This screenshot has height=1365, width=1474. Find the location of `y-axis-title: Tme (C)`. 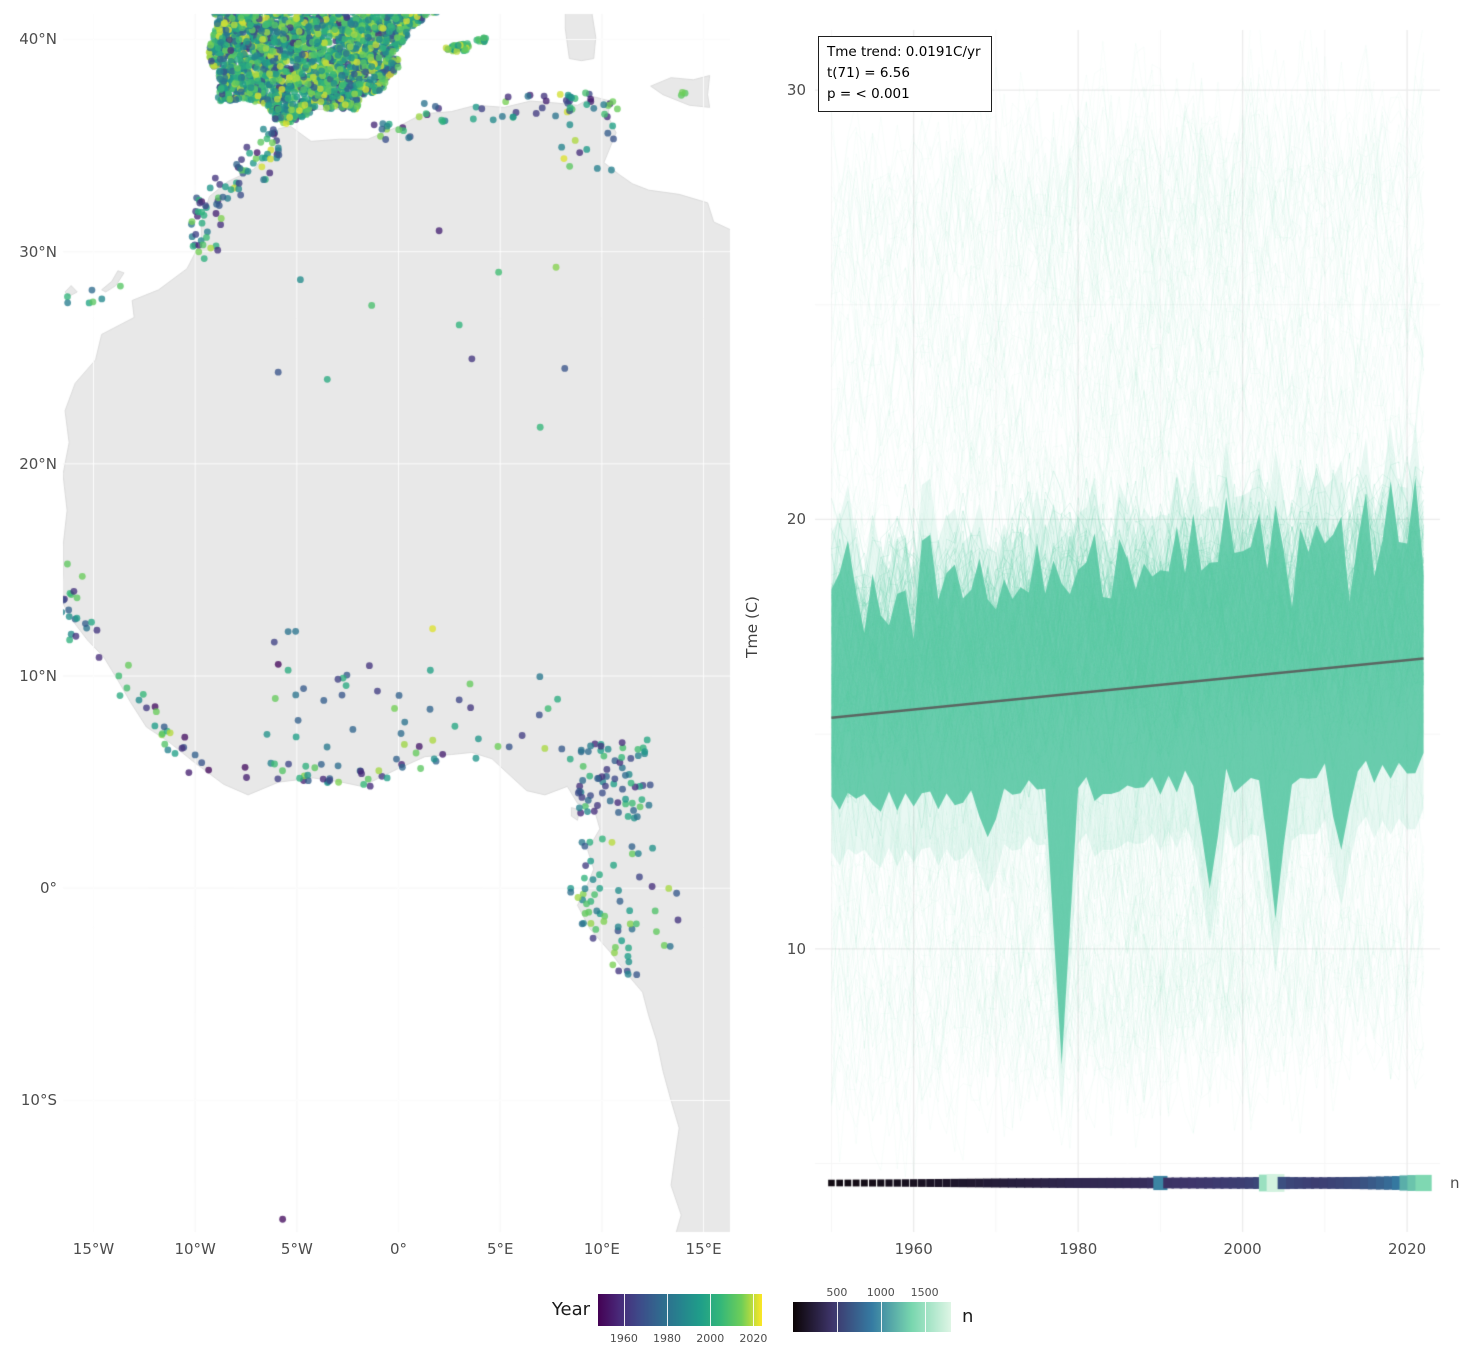

y-axis-title: Tme (C) is located at coordinates (752, 627).